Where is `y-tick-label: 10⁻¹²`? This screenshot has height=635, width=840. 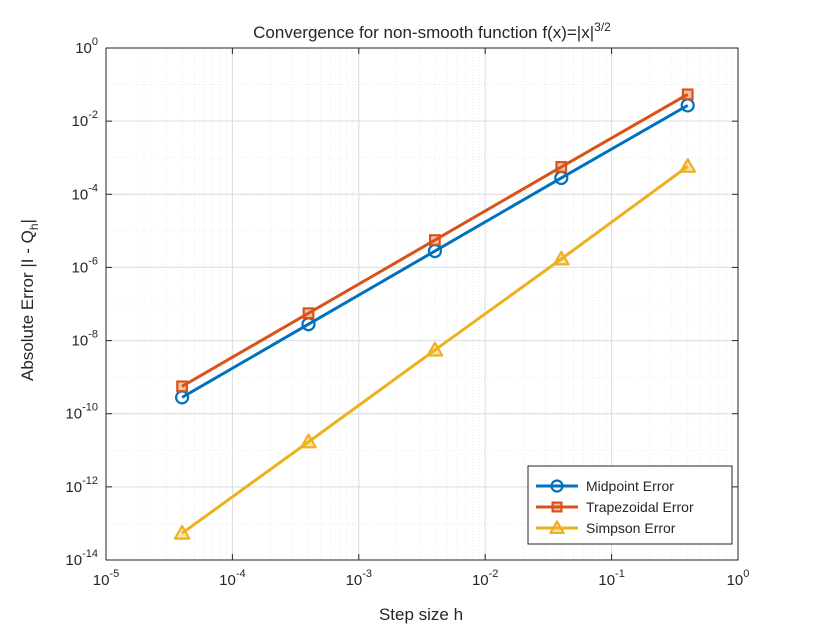
y-tick-label: 10⁻¹² is located at coordinates (81, 485).